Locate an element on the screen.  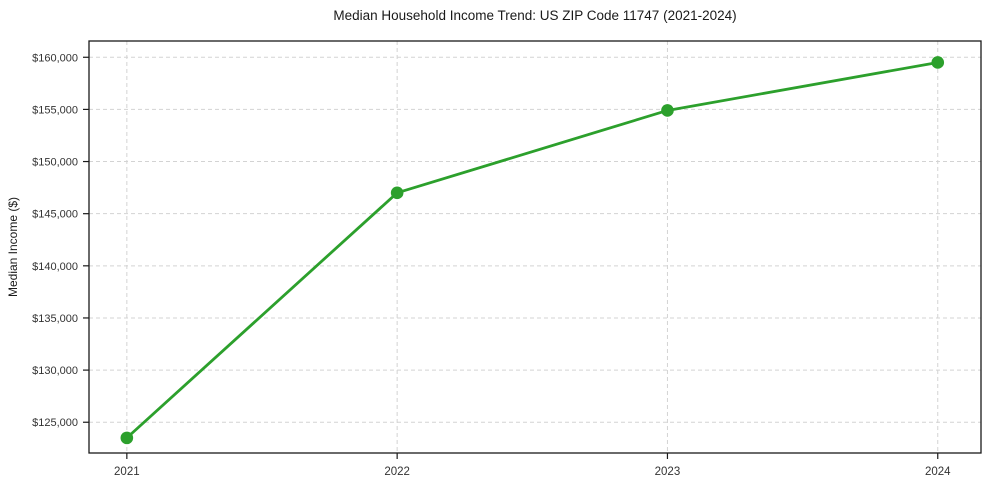
y-tick-label: $150,000 is located at coordinates (55, 163).